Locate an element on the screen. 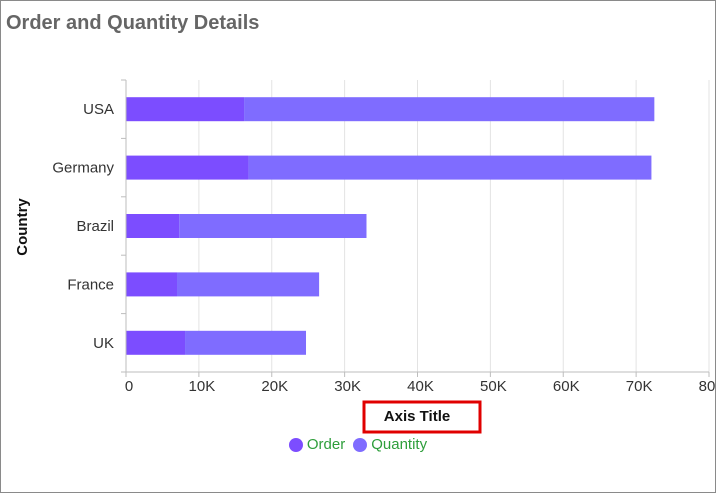 The width and height of the screenshot is (716, 493). bar-quantity-germany is located at coordinates (450, 167).